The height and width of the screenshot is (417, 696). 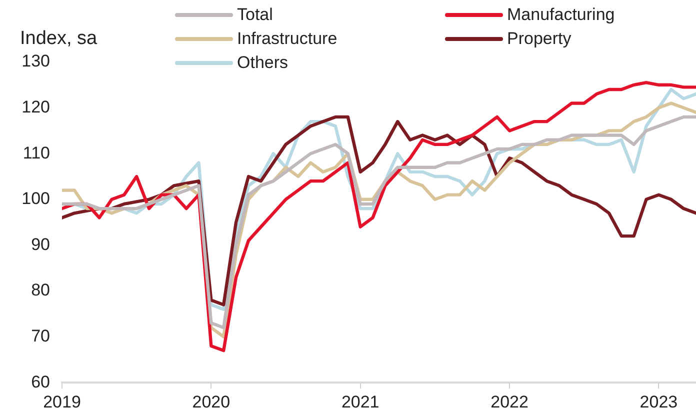 What do you see at coordinates (539, 39) in the screenshot?
I see `legend-label: Property` at bounding box center [539, 39].